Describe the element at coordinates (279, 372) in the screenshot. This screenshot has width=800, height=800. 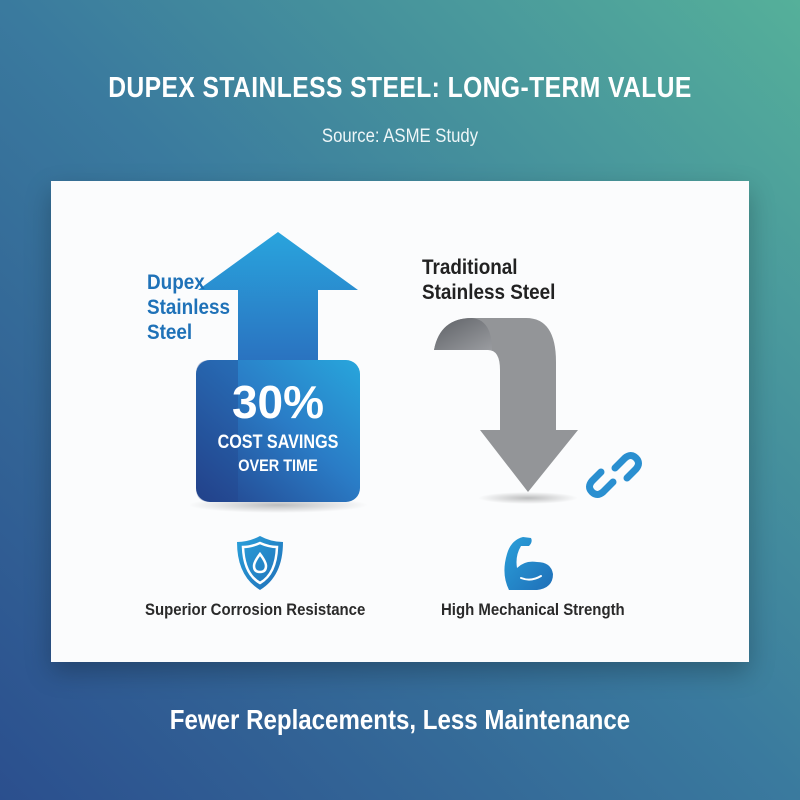
I see `up-arrow-icon` at that location.